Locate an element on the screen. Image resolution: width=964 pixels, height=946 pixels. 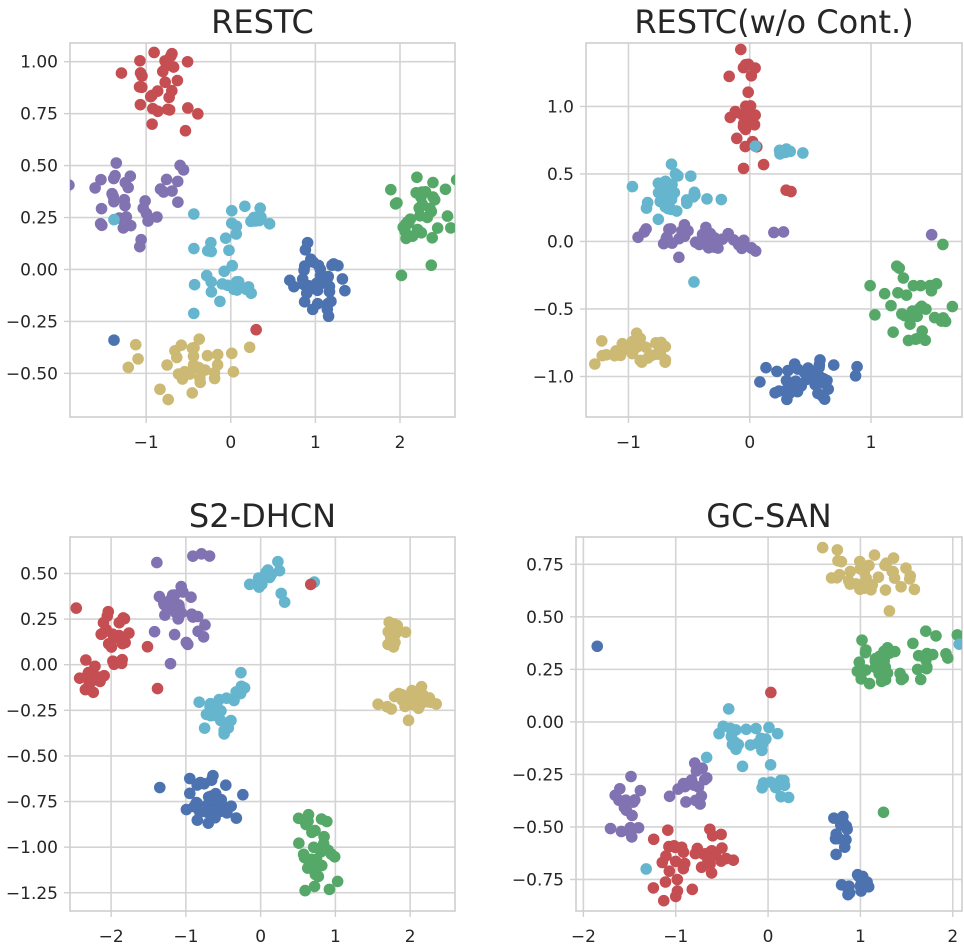
y-tick-label: −1.0 is located at coordinates (553, 377).